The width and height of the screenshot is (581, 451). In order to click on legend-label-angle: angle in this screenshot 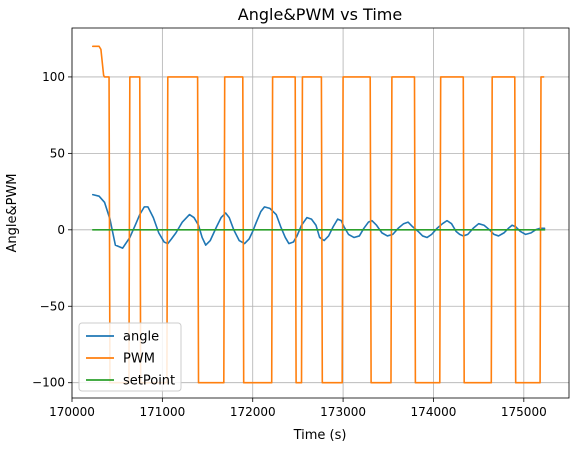, I will do `click(141, 337)`.